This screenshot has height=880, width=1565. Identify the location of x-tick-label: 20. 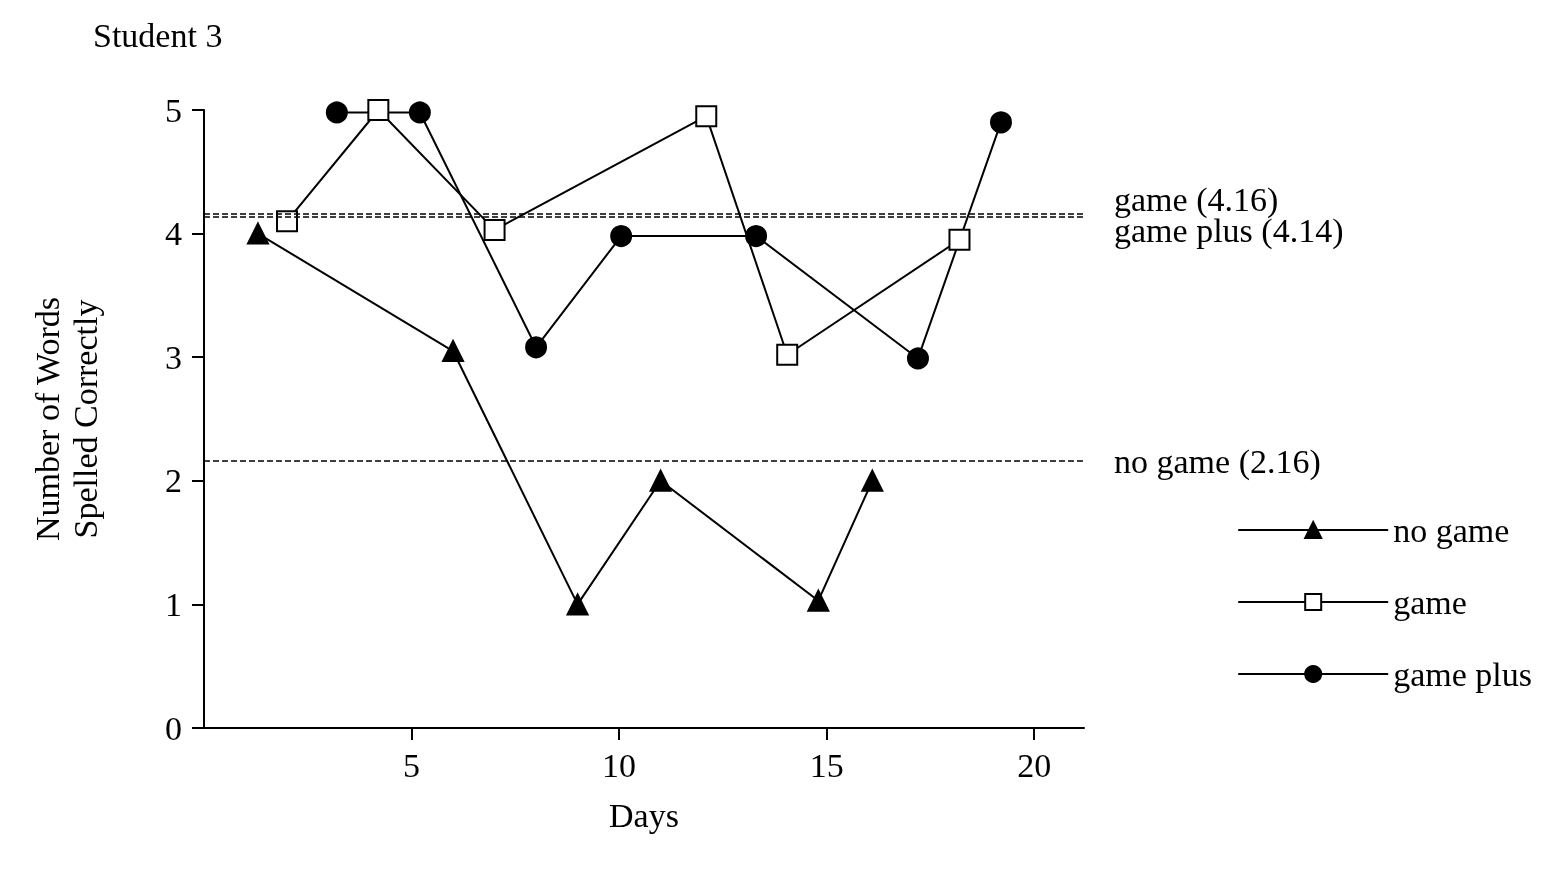
(1034, 765).